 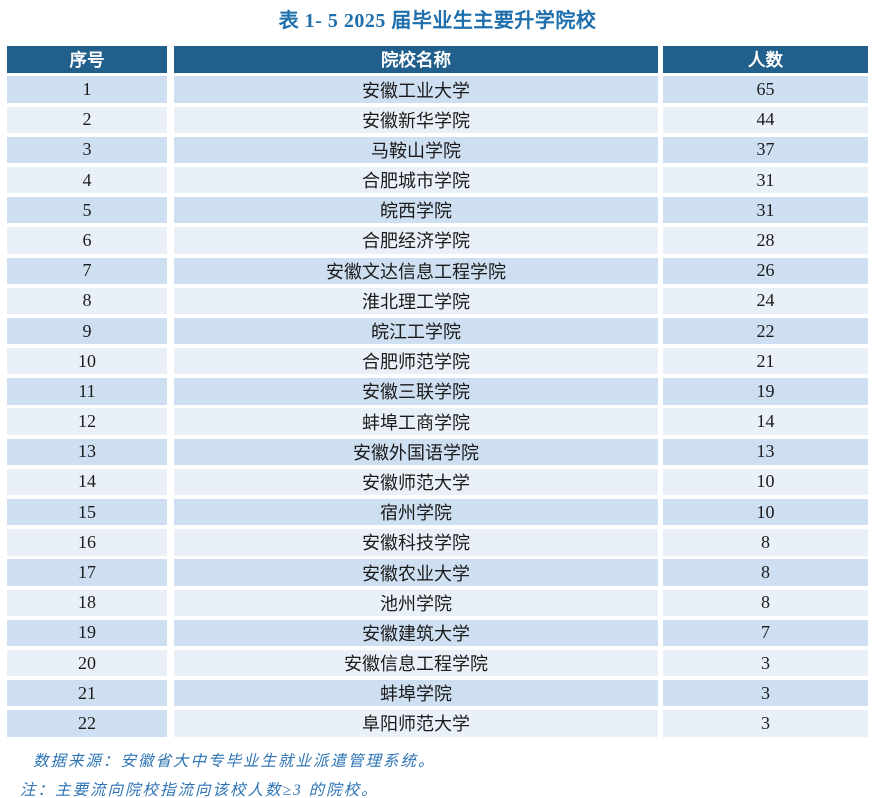 I want to click on cell-school: 池州学院, so click(x=416, y=602).